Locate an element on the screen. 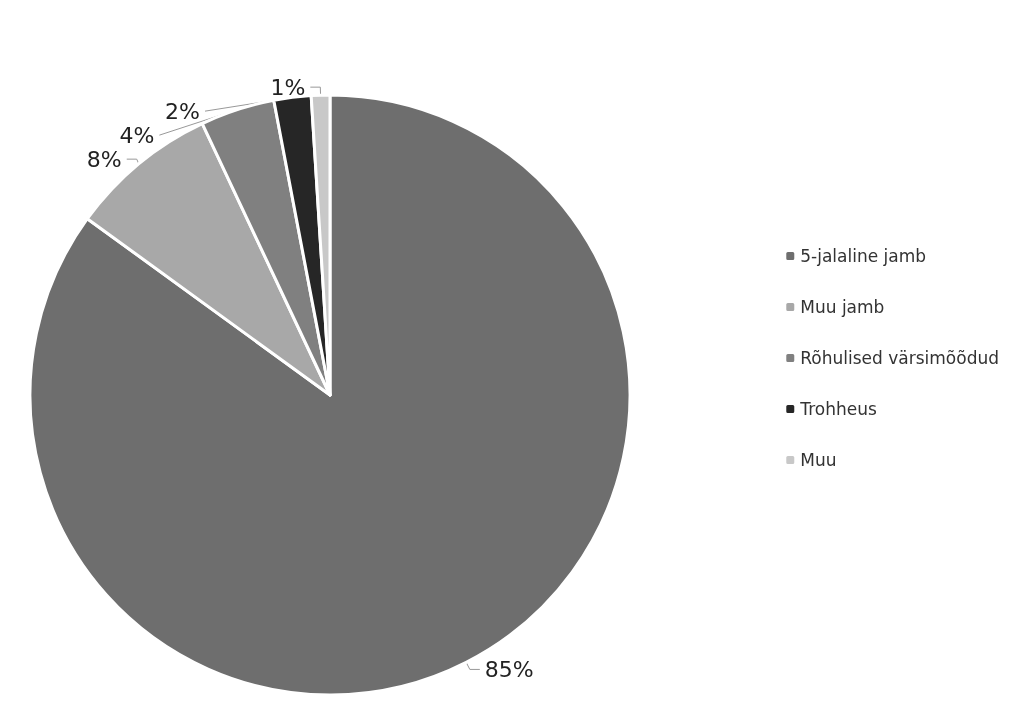 This screenshot has width=1024, height=716. data-label: 2% is located at coordinates (183, 111).